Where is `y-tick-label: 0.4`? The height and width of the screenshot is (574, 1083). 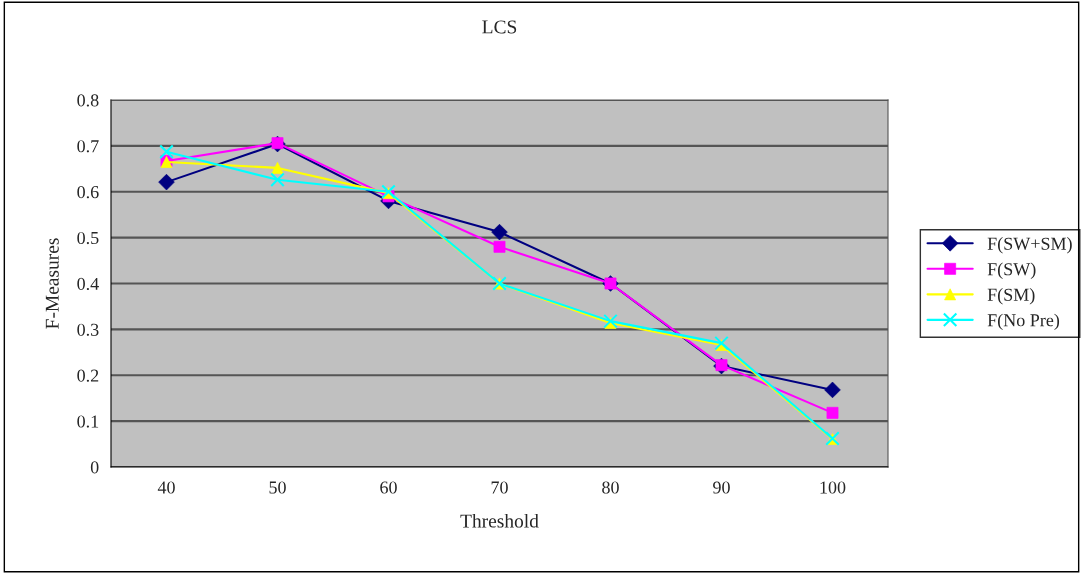
y-tick-label: 0.4 is located at coordinates (88, 284).